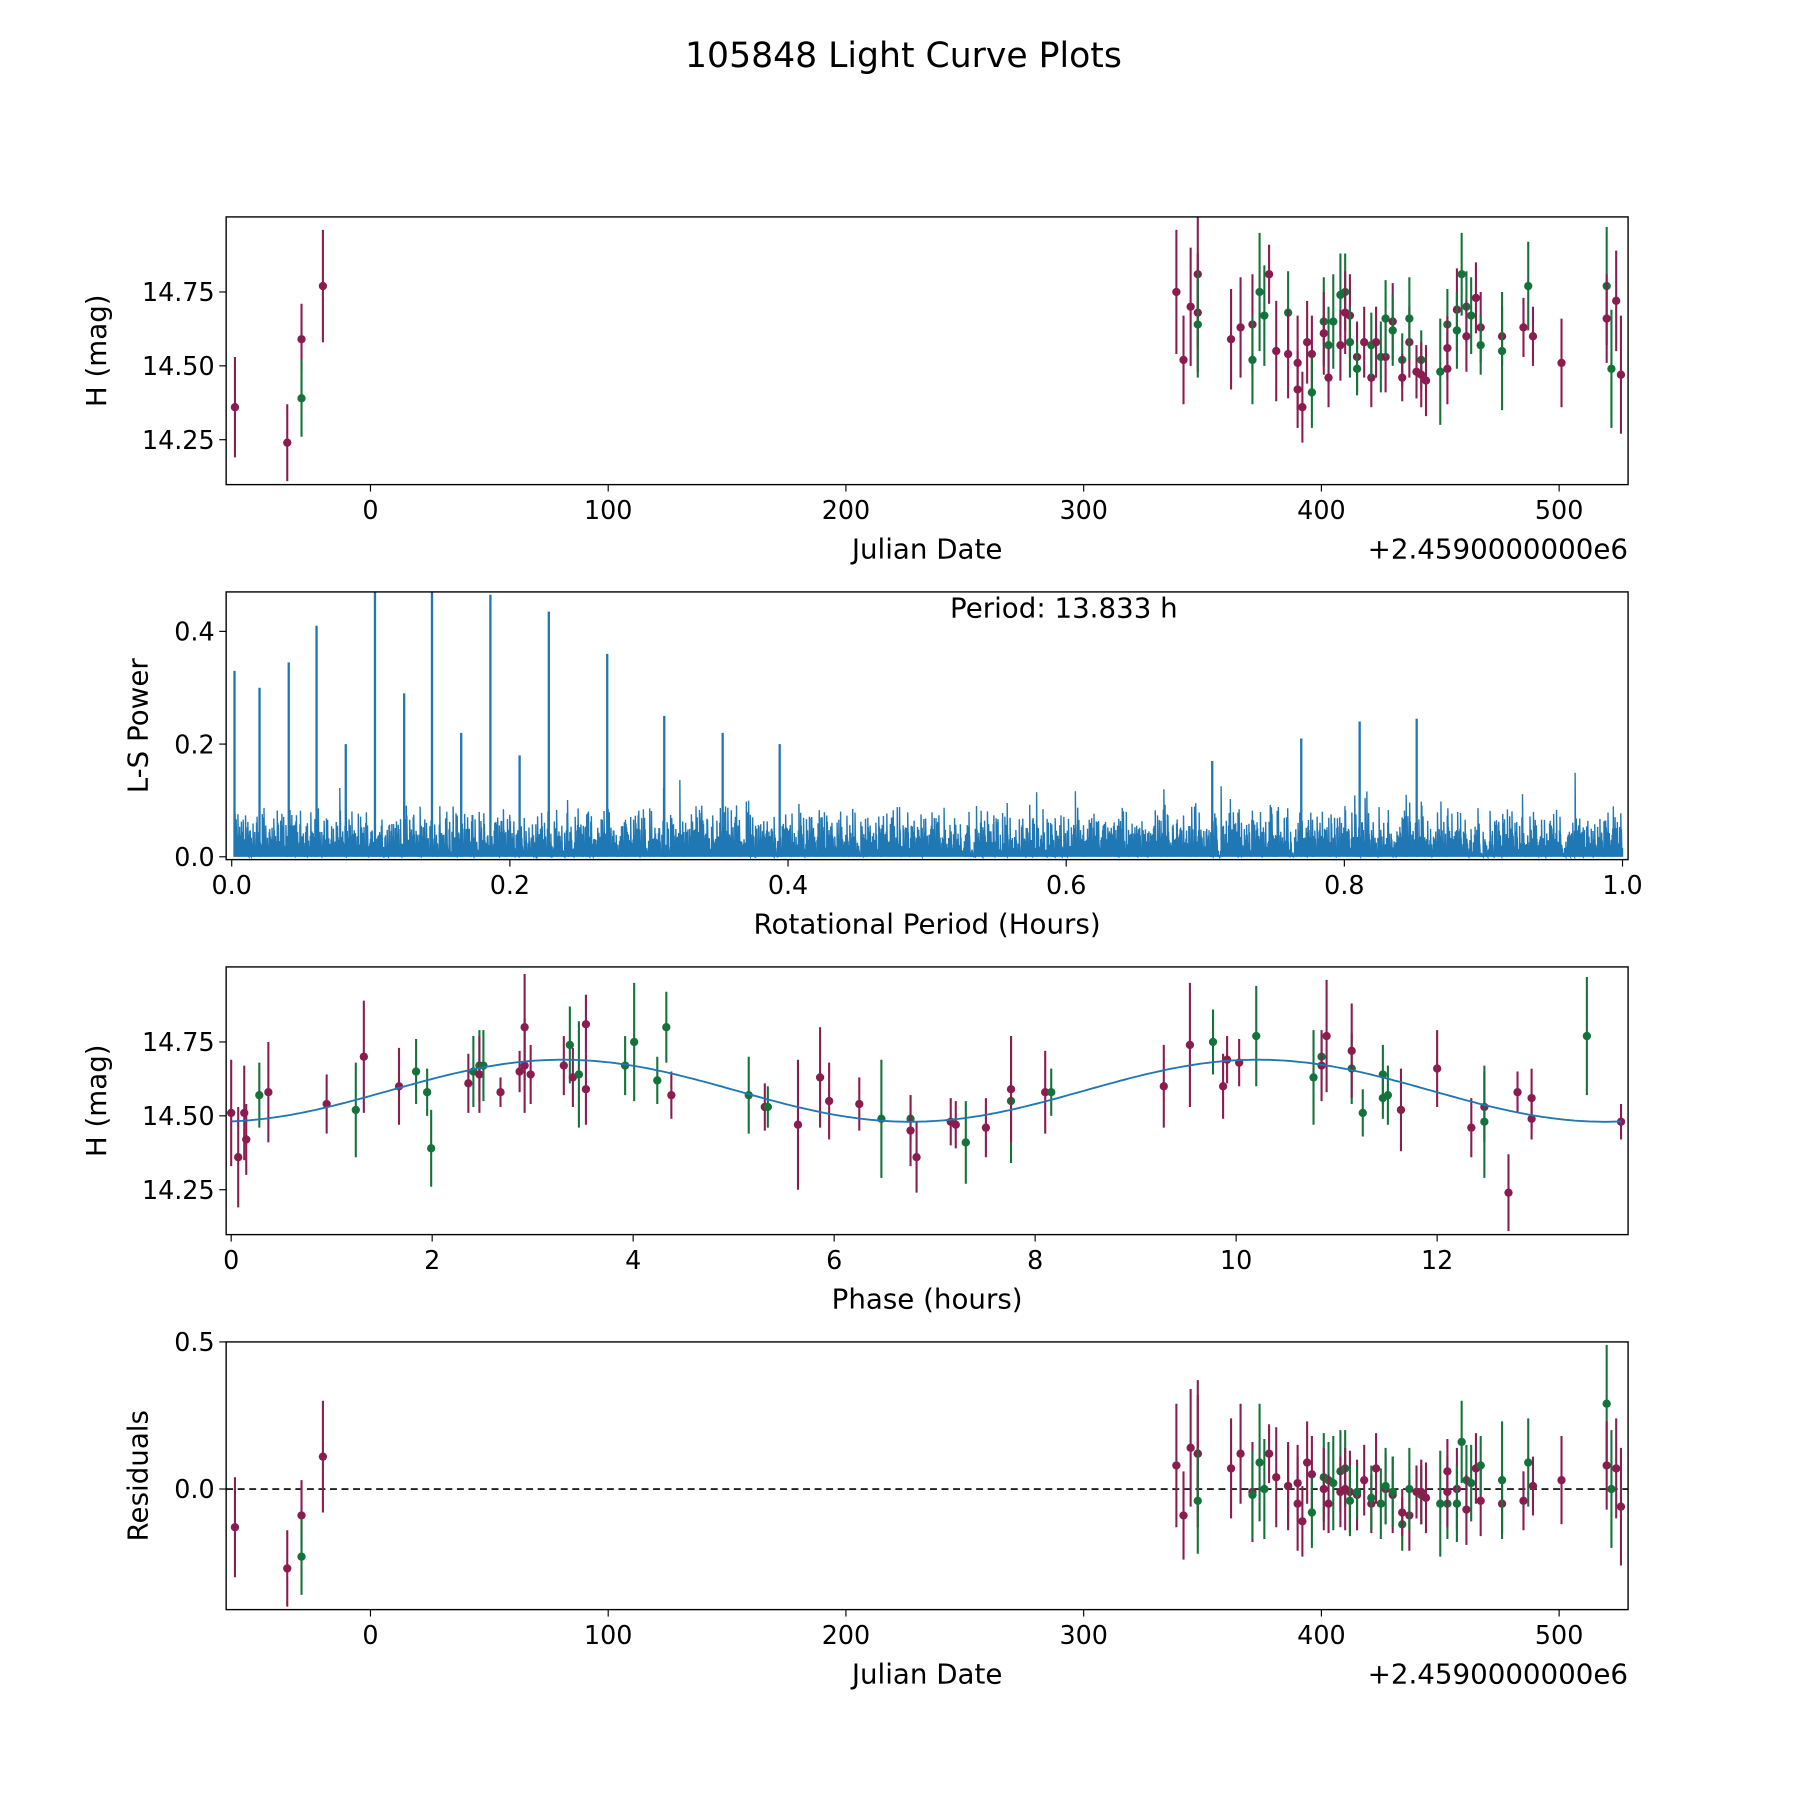 This screenshot has height=1800, width=1800. What do you see at coordinates (194, 744) in the screenshot?
I see `y-tick-label: 0.2` at bounding box center [194, 744].